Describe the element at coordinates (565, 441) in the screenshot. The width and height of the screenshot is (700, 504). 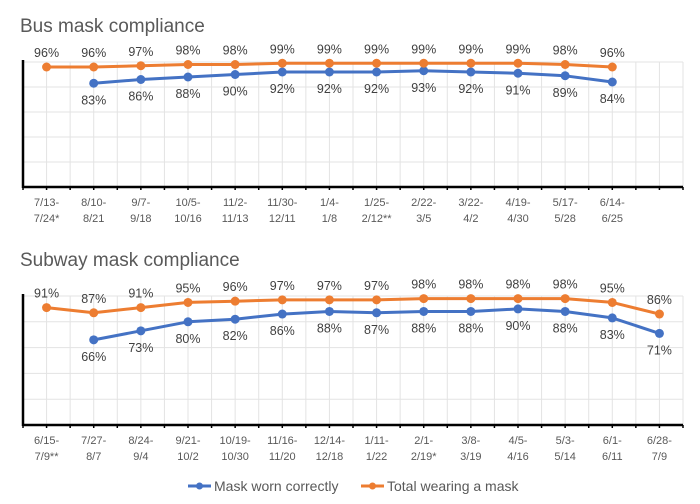
I see `subway-x-tick-label: 5/3-` at that location.